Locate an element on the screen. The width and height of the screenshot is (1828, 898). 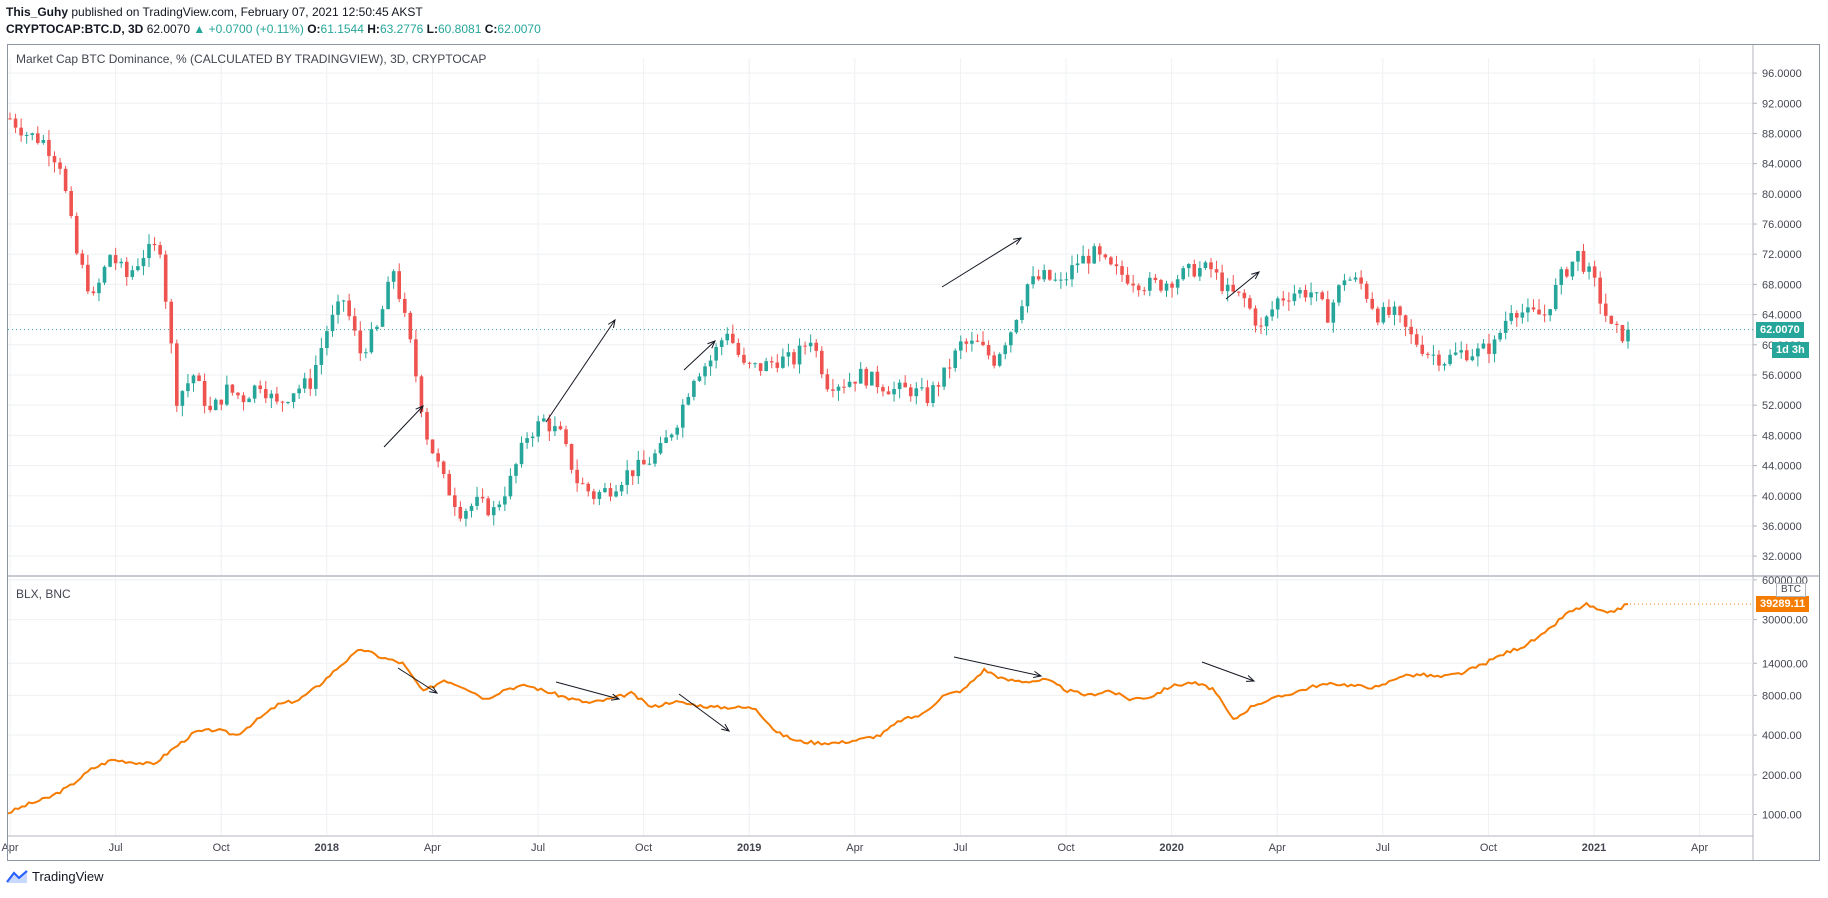
main-y-tick-label: 72.0000 is located at coordinates (1782, 255).